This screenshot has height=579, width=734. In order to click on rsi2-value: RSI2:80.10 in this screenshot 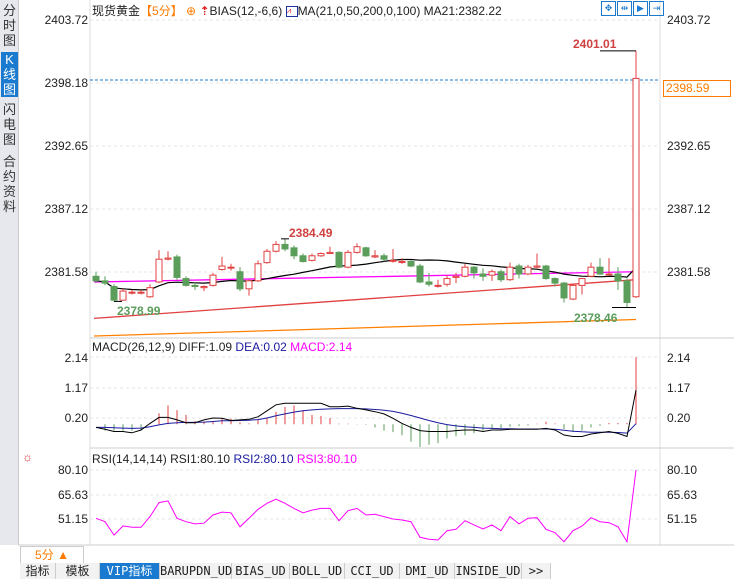, I will do `click(263, 459)`.